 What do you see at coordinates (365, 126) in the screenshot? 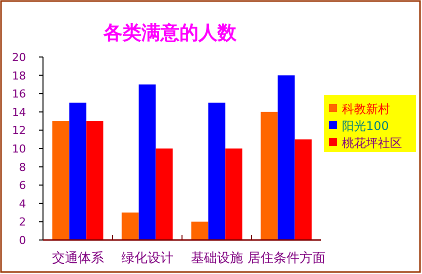
I see `legend-label: 阳光100` at bounding box center [365, 126].